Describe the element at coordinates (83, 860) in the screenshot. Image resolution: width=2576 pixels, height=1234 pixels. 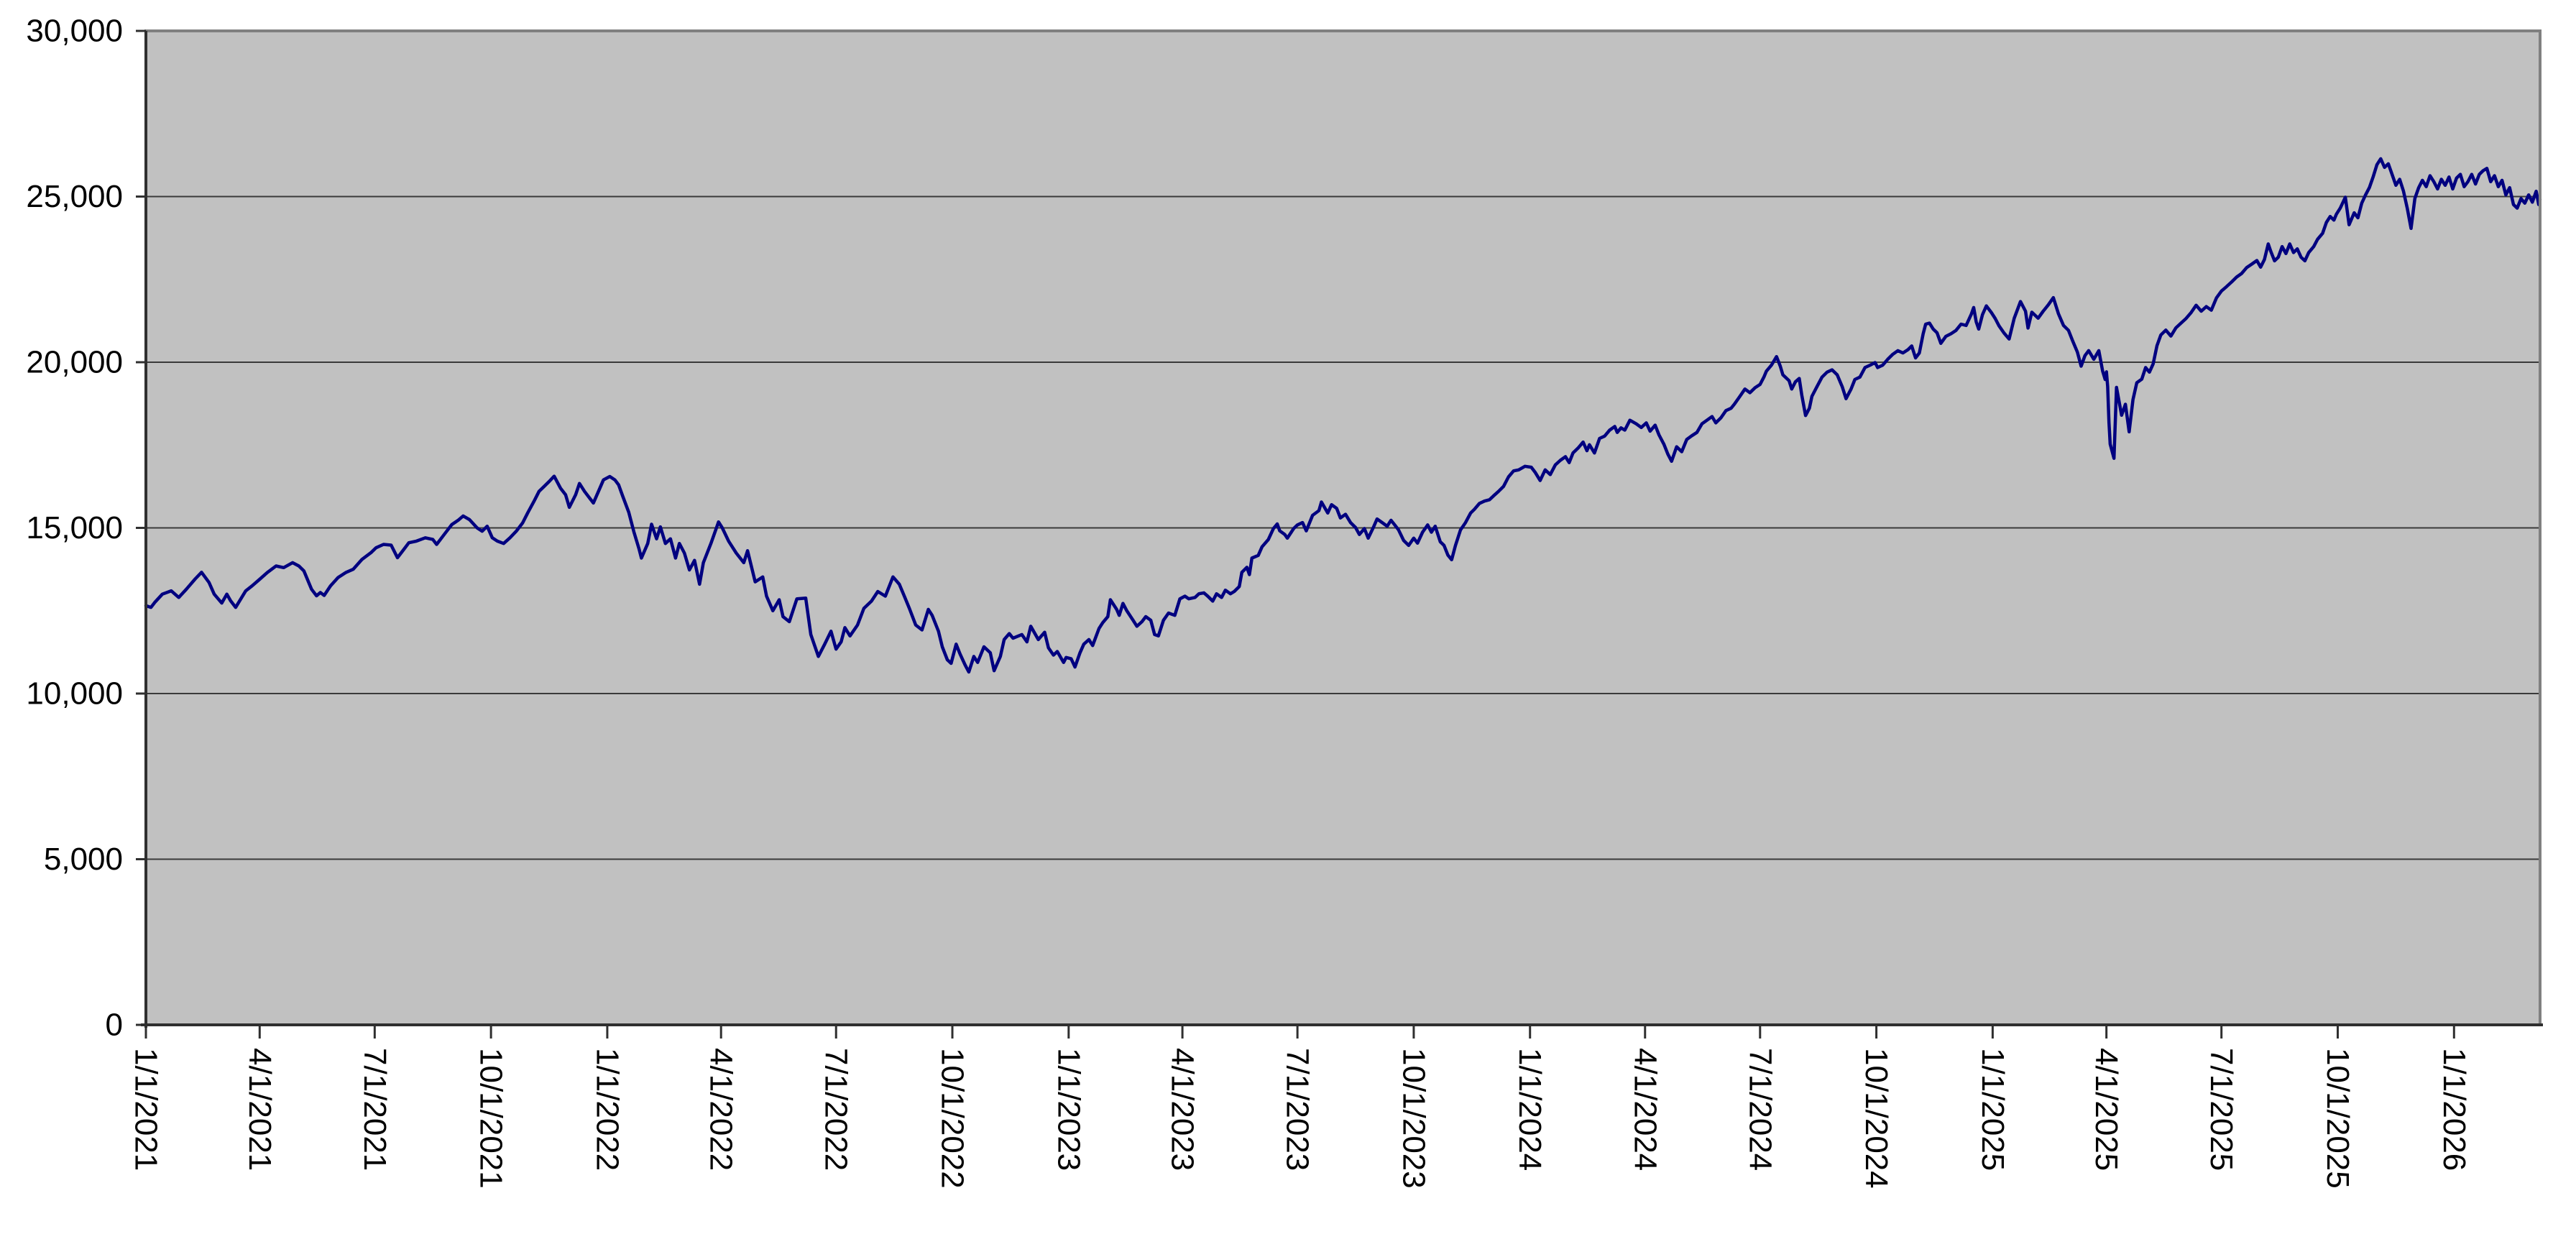
I see `y-axis-label-5000: 5,000` at that location.